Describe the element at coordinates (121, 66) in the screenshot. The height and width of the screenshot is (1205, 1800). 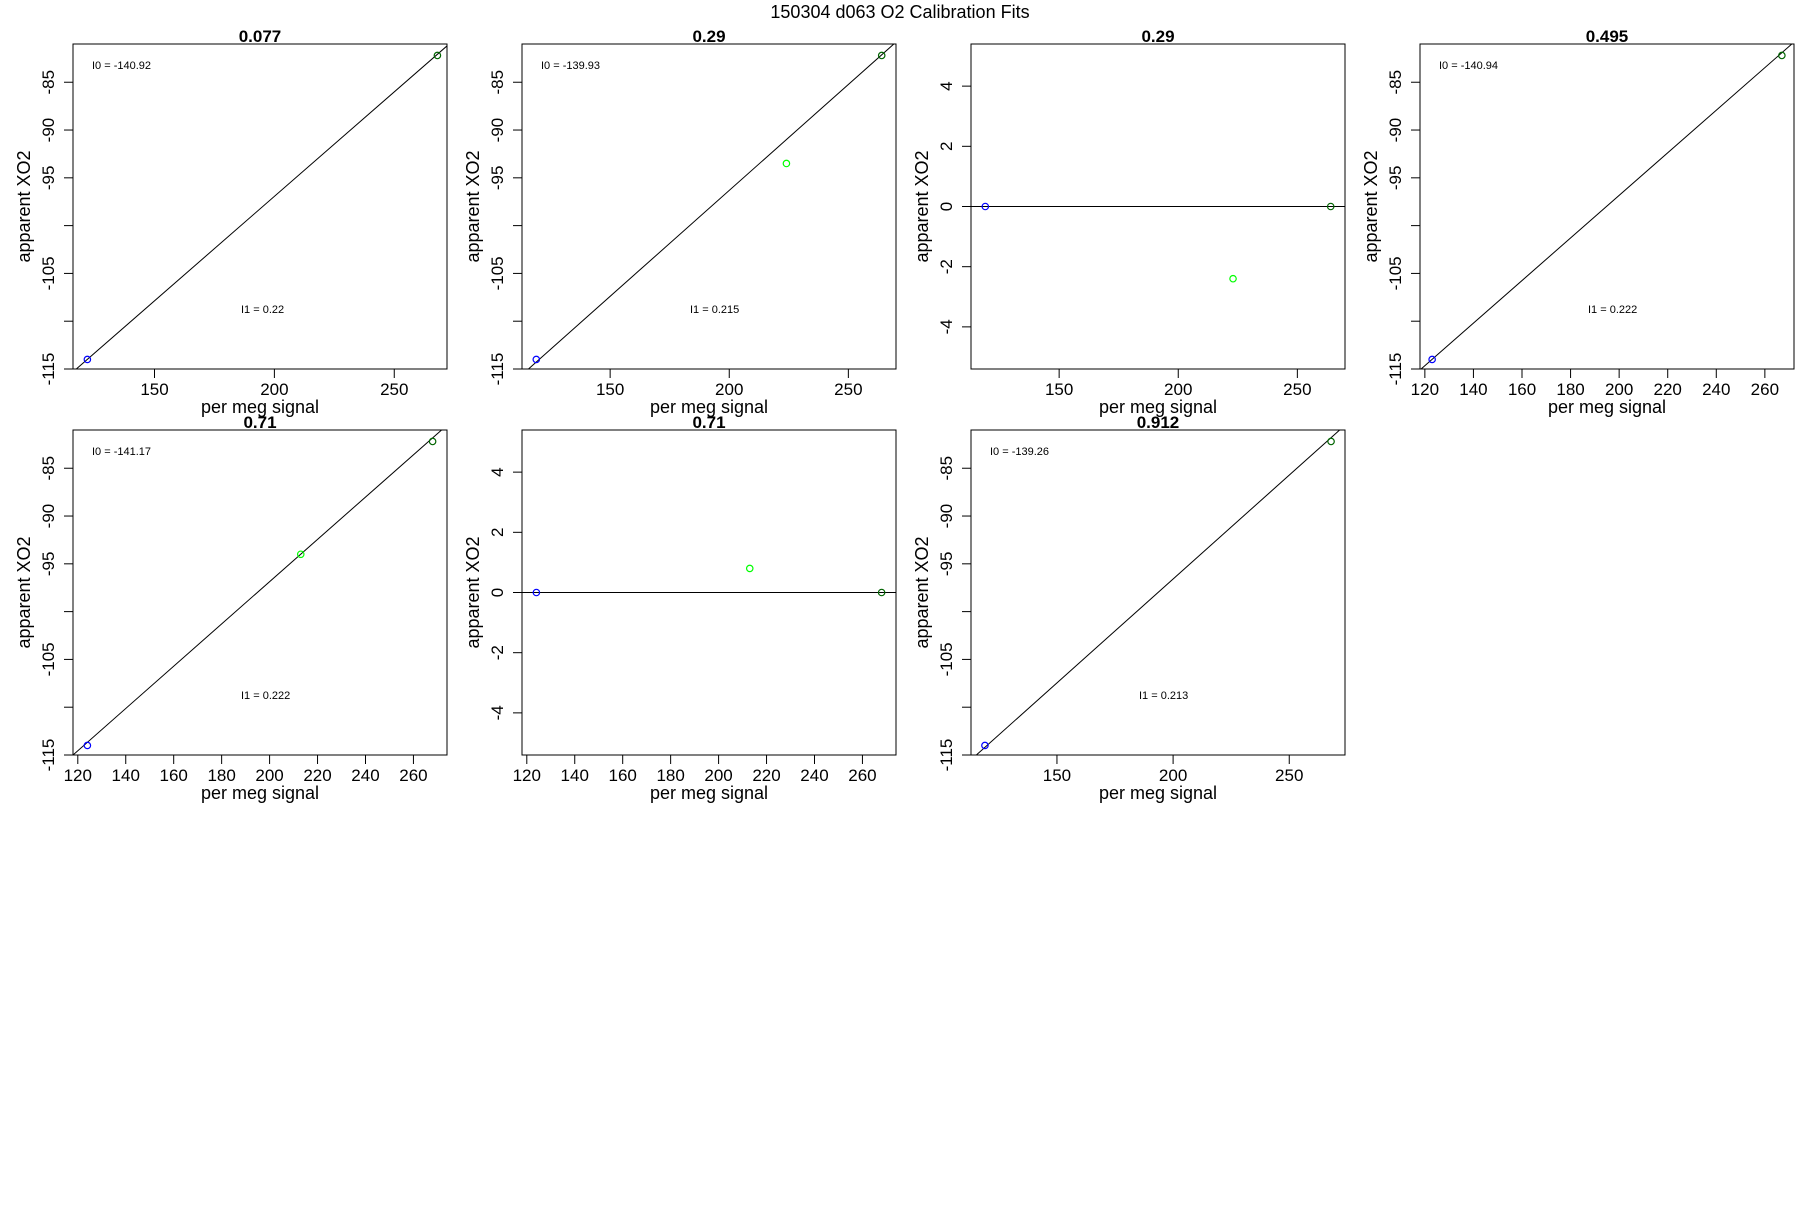
I see `intercept-annotation: I0 = -140.92` at that location.